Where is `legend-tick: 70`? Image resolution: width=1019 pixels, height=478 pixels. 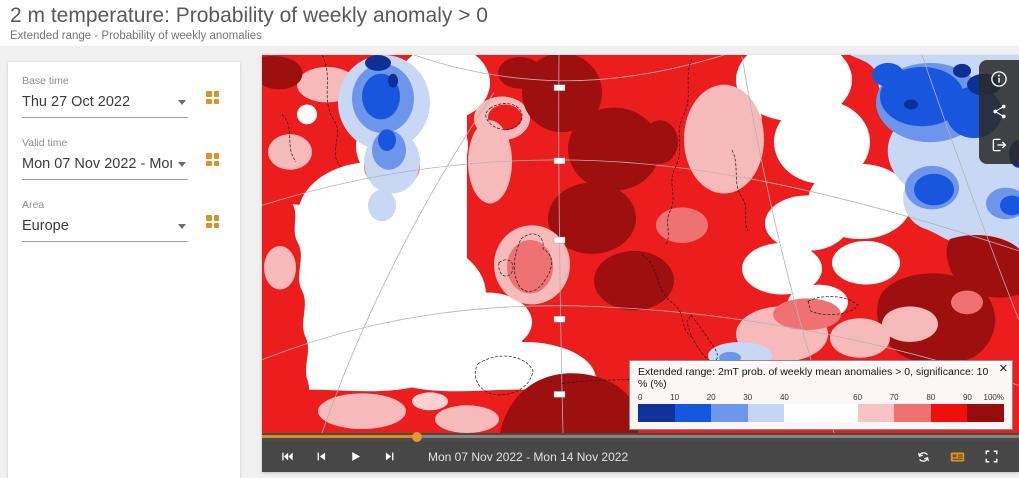 legend-tick: 70 is located at coordinates (894, 397).